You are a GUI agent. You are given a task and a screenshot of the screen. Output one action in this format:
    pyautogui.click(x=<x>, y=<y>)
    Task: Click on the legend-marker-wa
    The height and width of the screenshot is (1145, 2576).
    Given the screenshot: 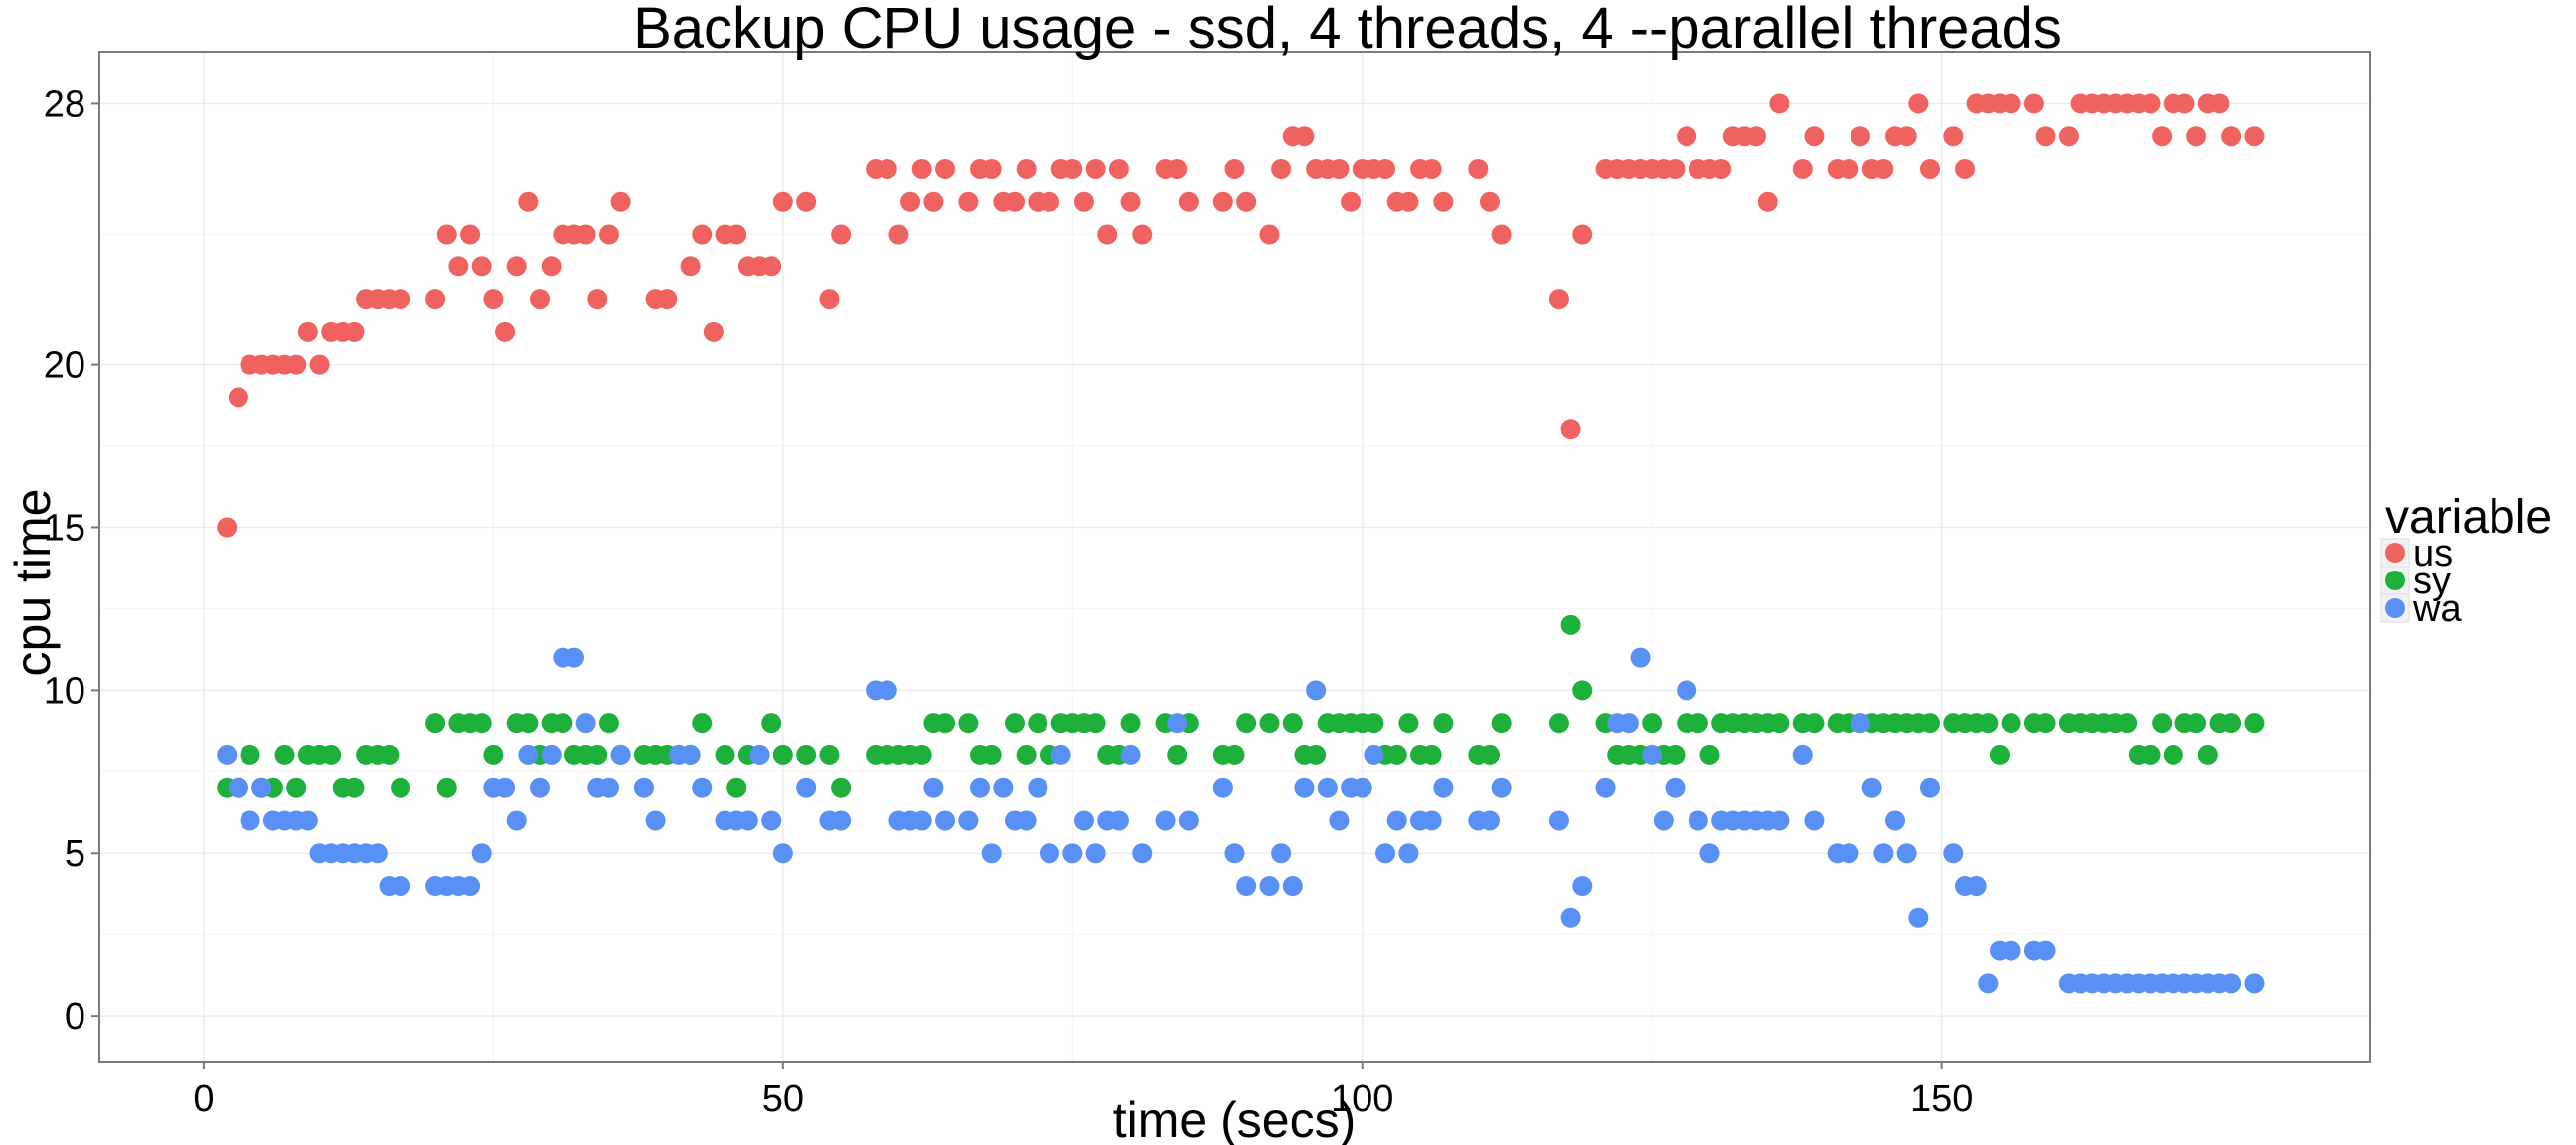 What is the action you would take?
    pyautogui.click(x=2395, y=608)
    